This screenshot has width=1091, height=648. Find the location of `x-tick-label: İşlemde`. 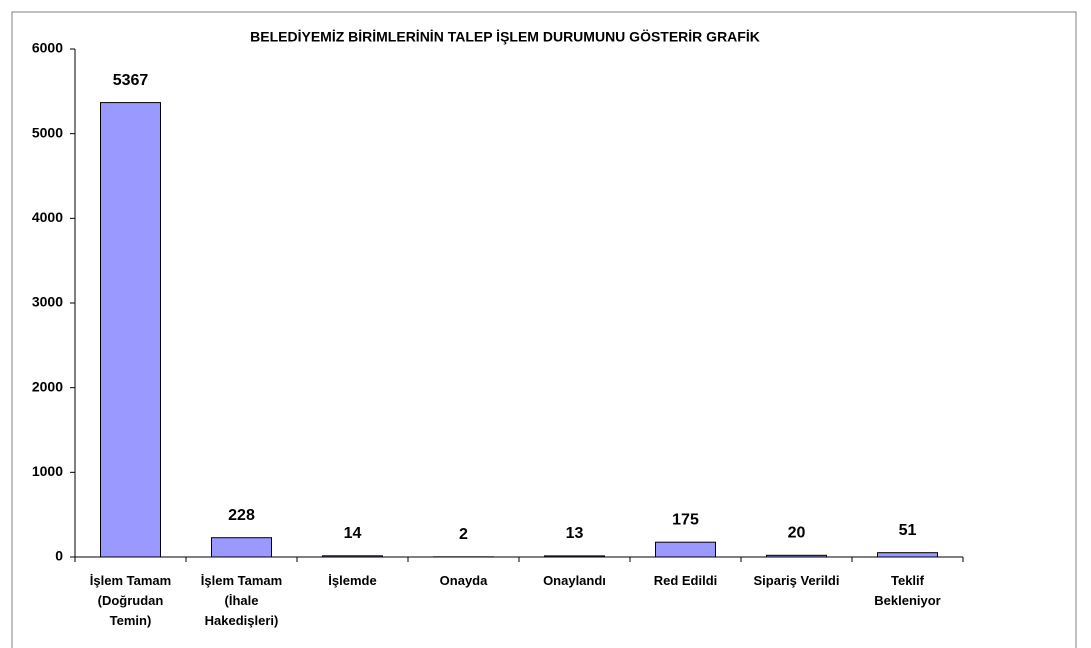

x-tick-label: İşlemde is located at coordinates (352, 580).